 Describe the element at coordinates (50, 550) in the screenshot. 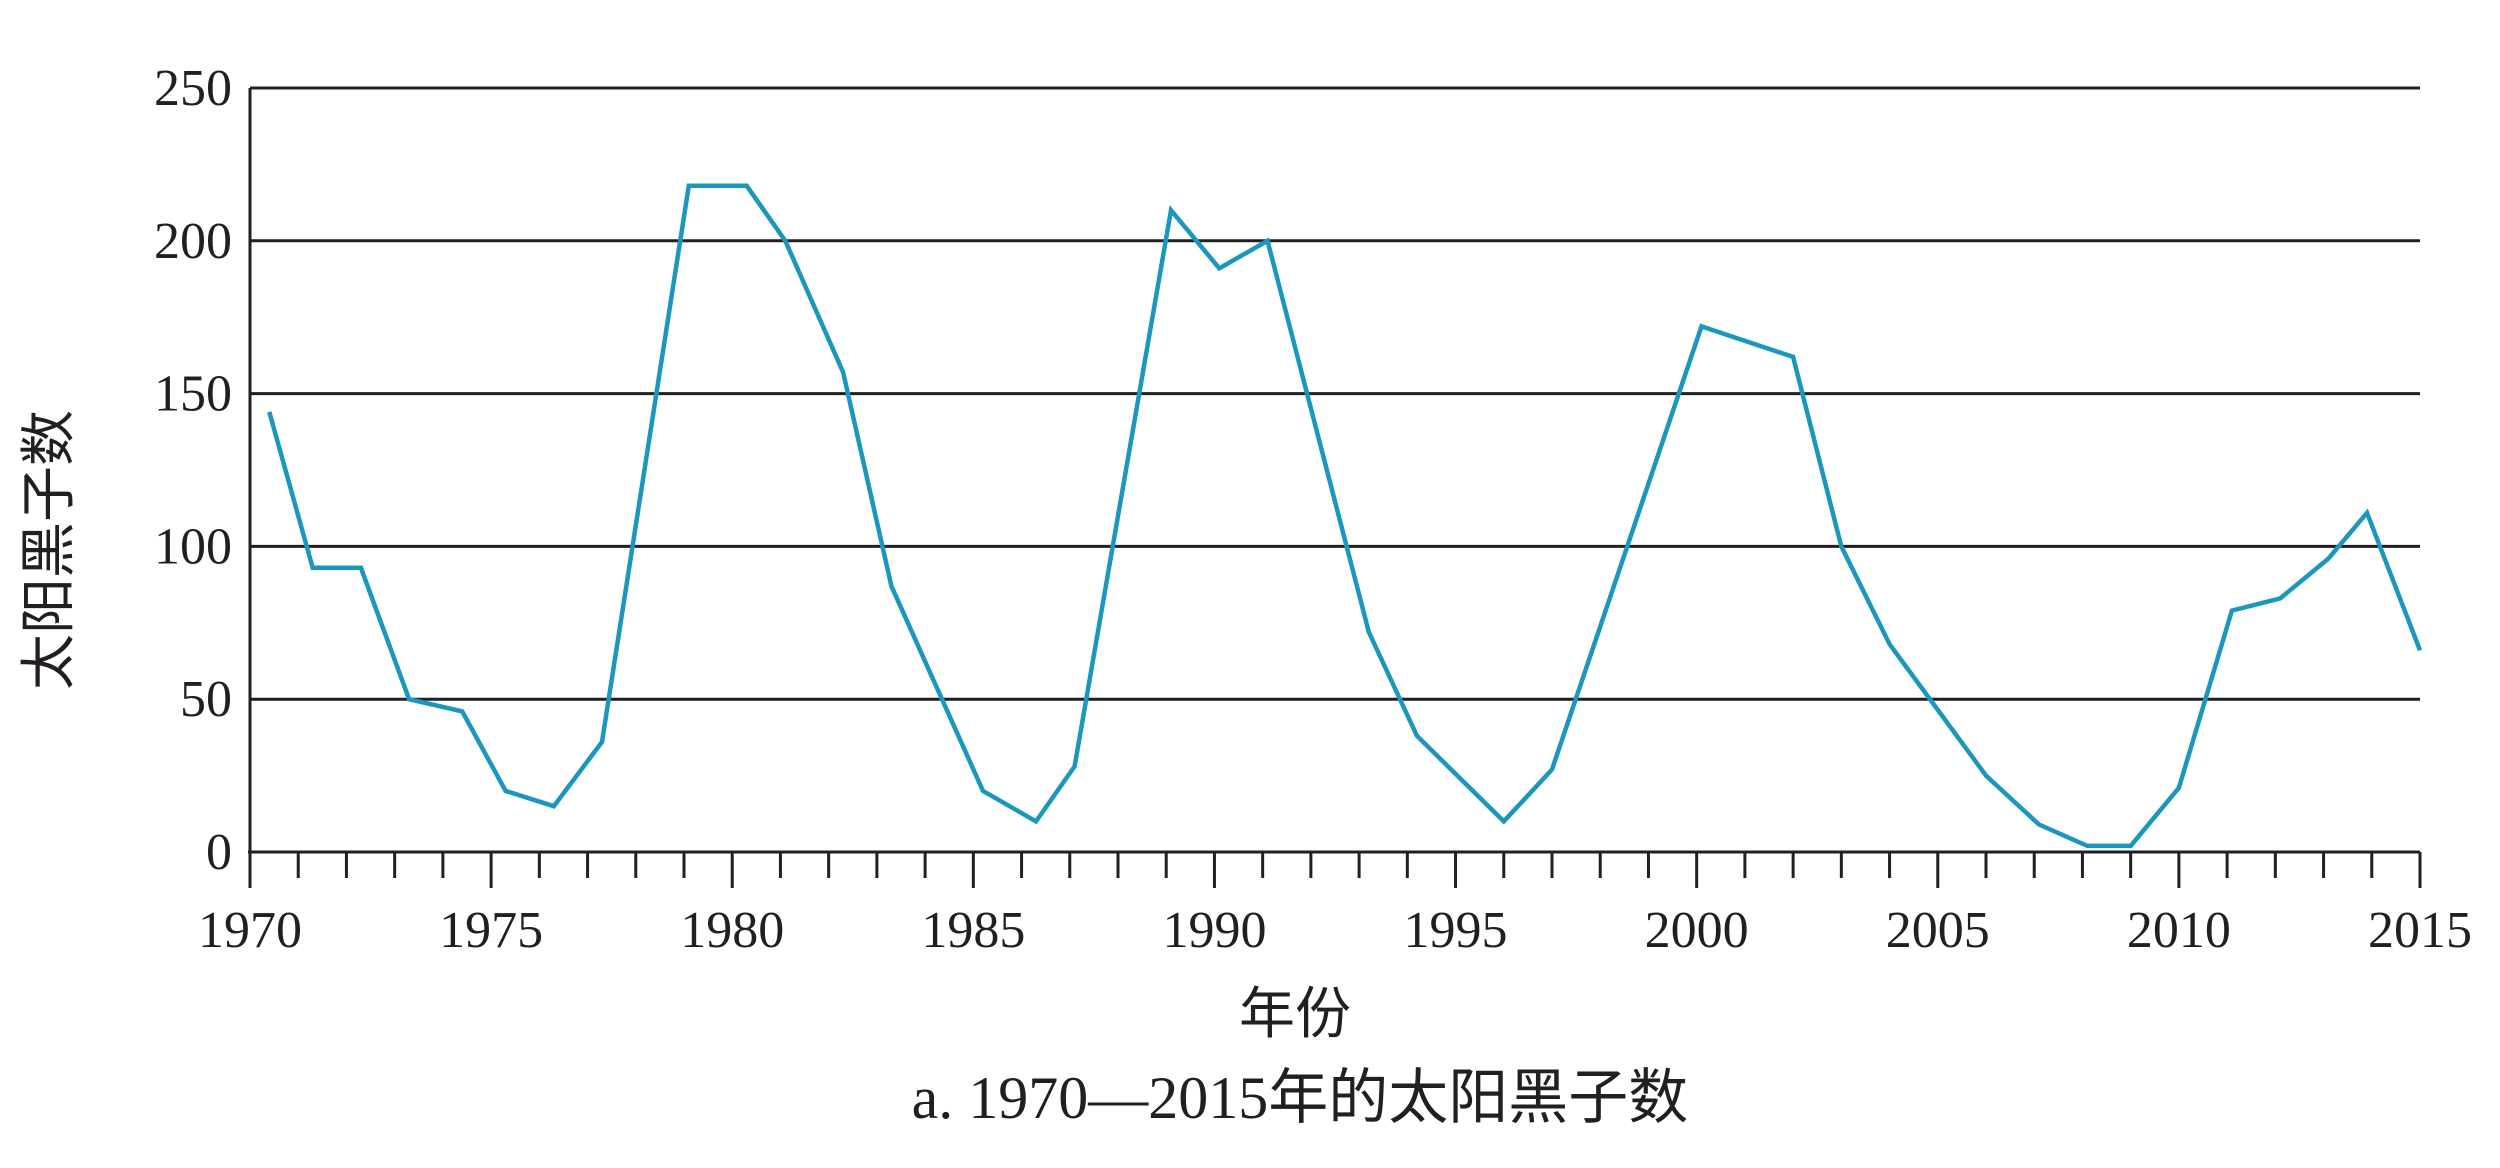

I see `y-axis-title: 太阳黑子数` at that location.